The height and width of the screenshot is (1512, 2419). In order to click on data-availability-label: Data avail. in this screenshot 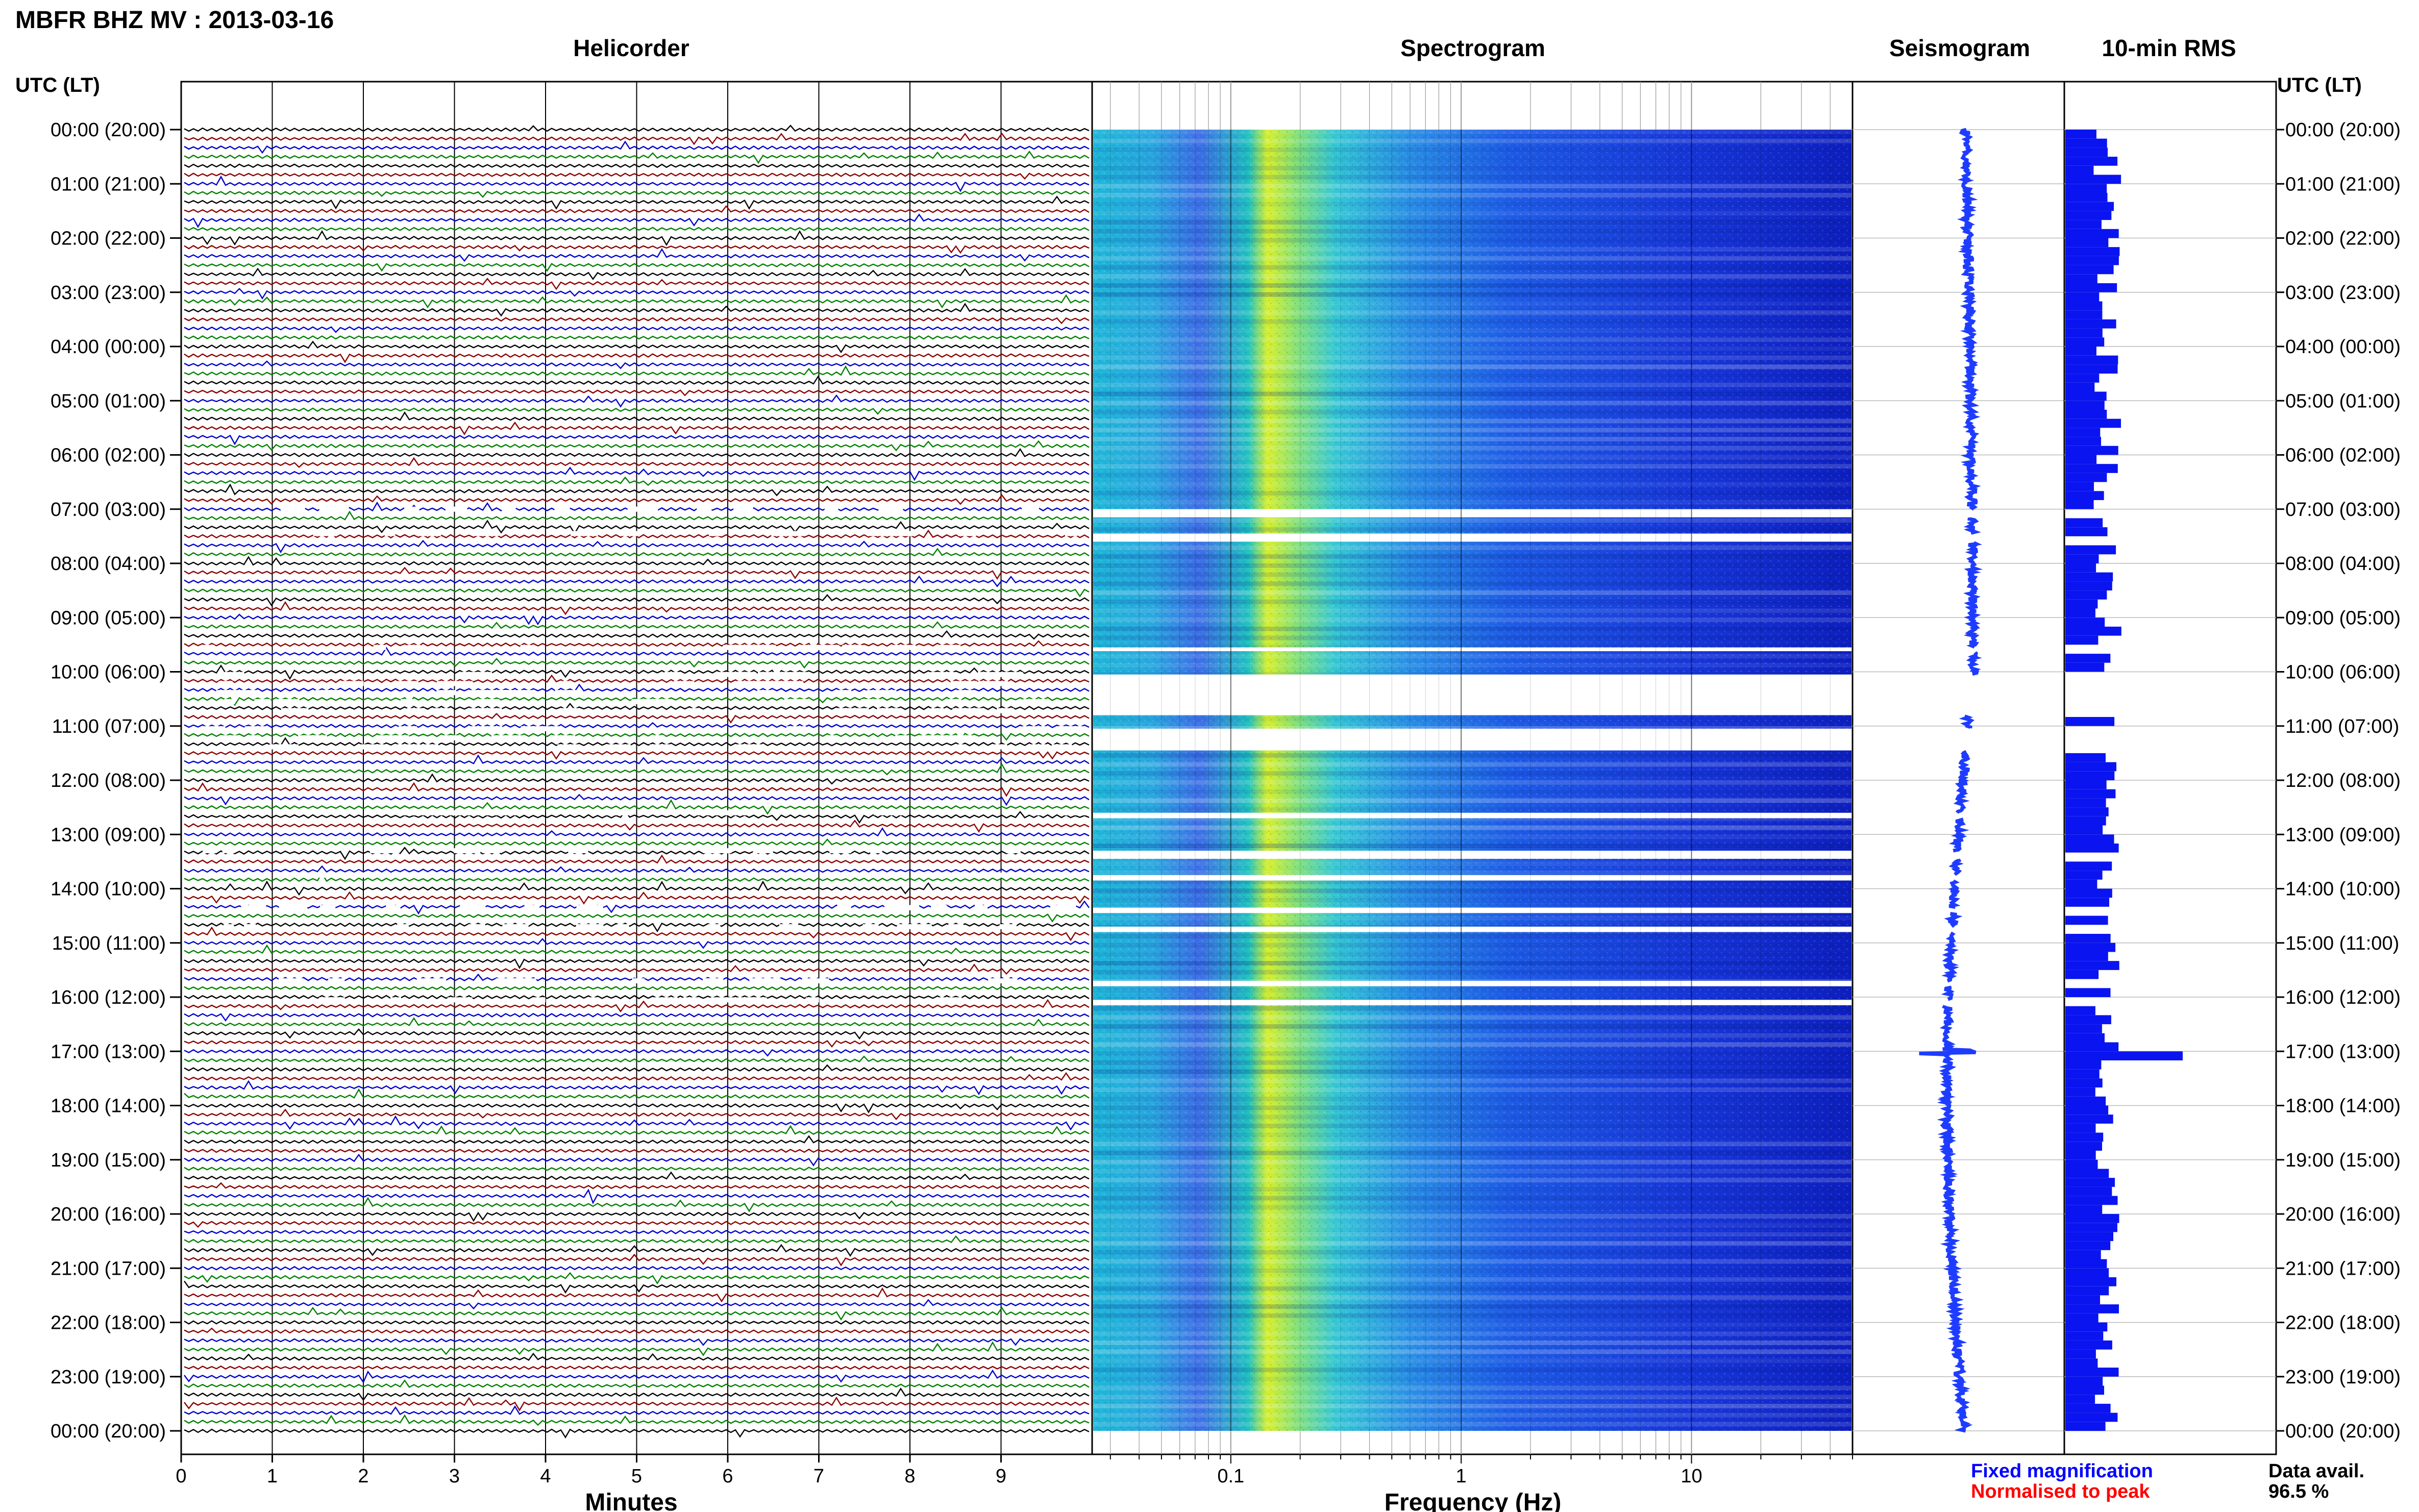, I will do `click(2316, 1471)`.